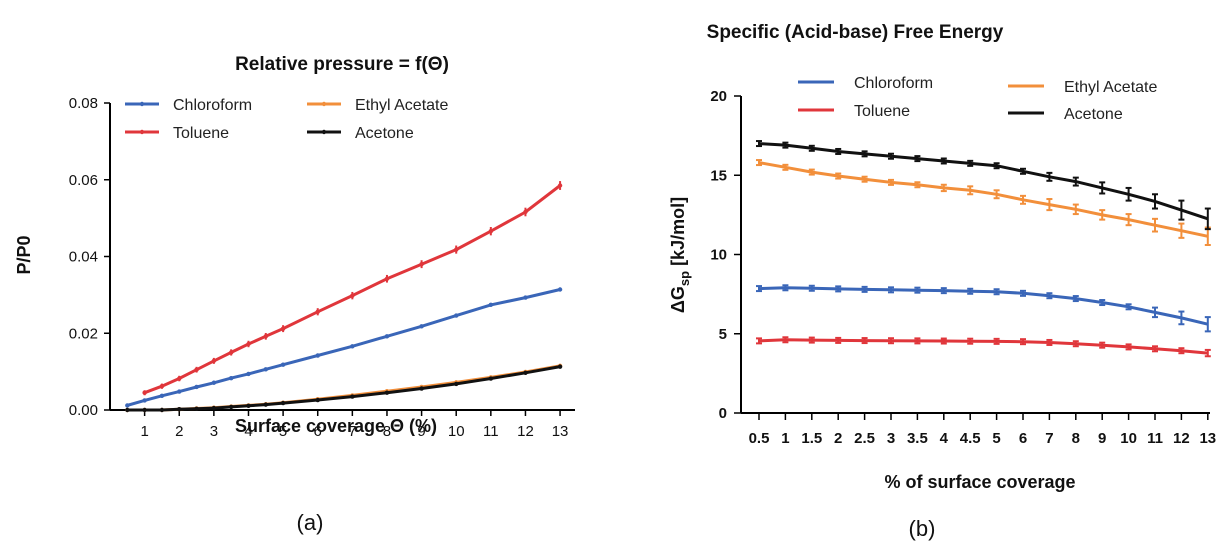 The width and height of the screenshot is (1218, 548). Describe the element at coordinates (343, 347) in the screenshot. I see `chart-a-series-line-chloroform` at that location.